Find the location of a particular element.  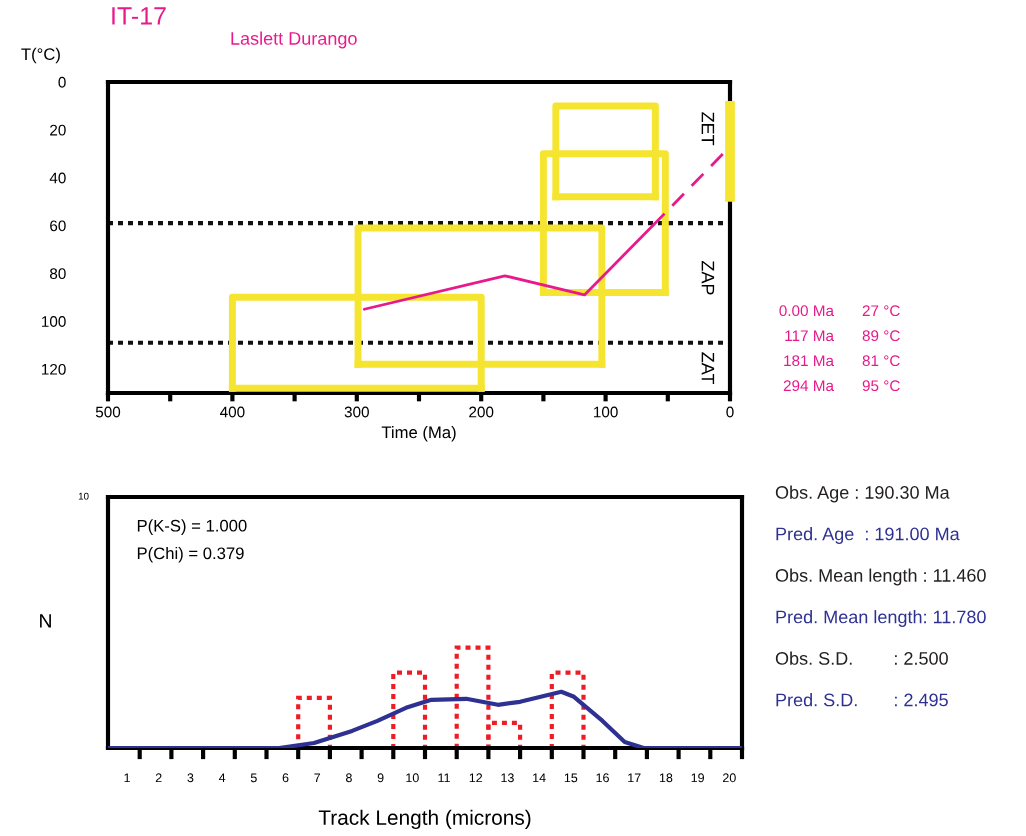

x-tick-label: 16 is located at coordinates (602, 778).